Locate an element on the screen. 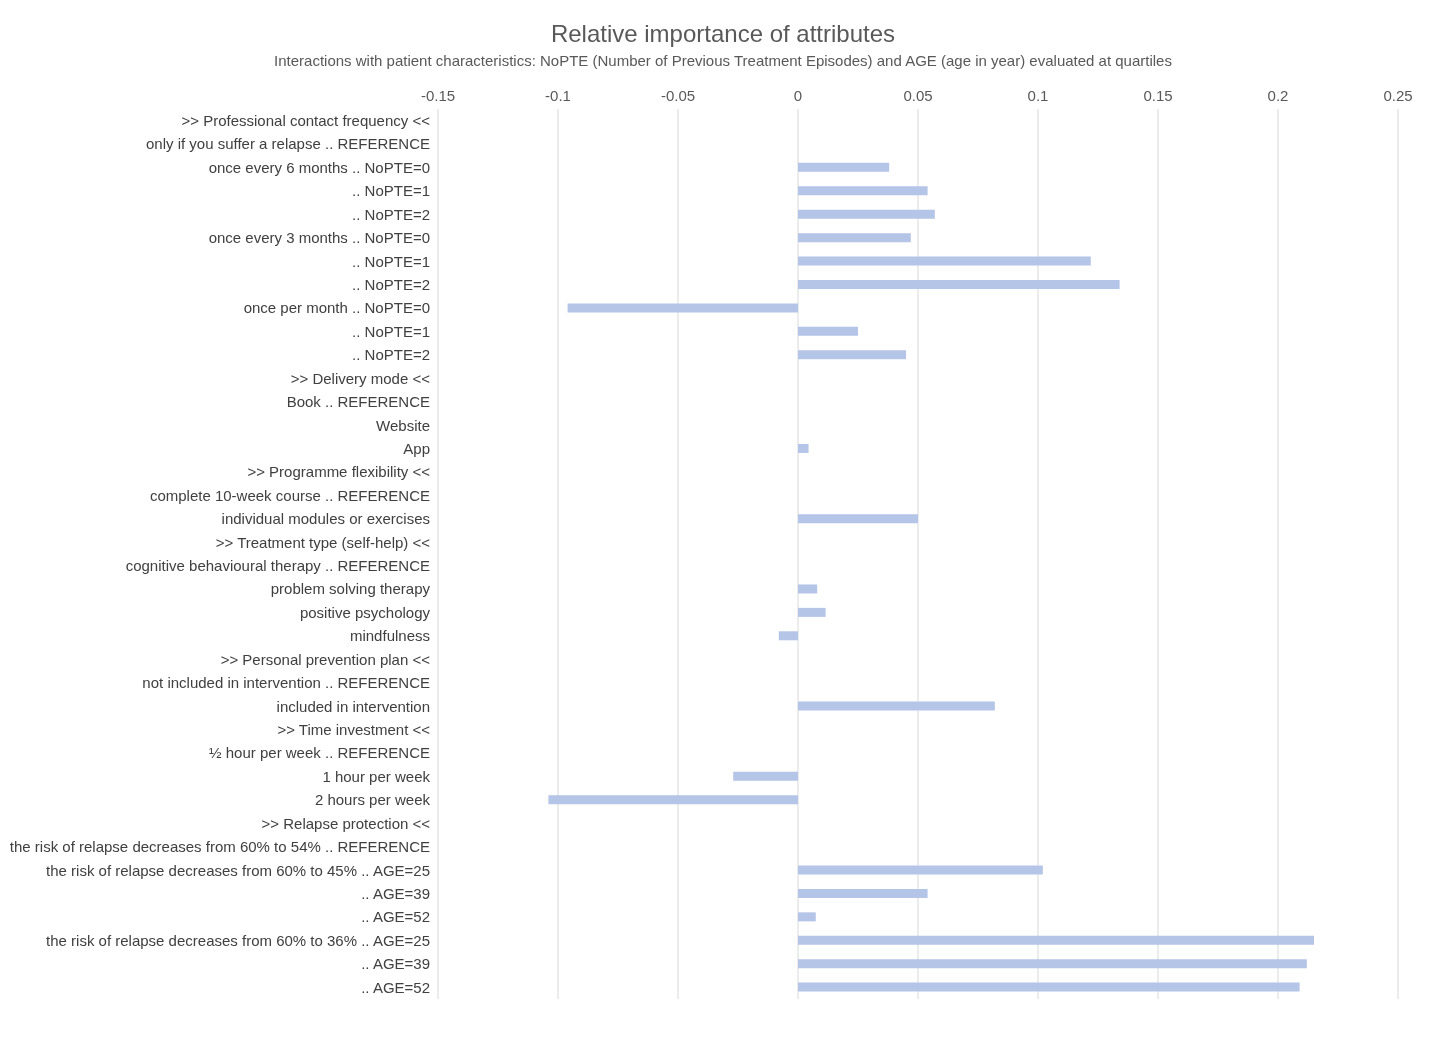 Image resolution: width=1450 pixels, height=1049 pixels. y-tick-label: individual modules or exercises is located at coordinates (325, 519).